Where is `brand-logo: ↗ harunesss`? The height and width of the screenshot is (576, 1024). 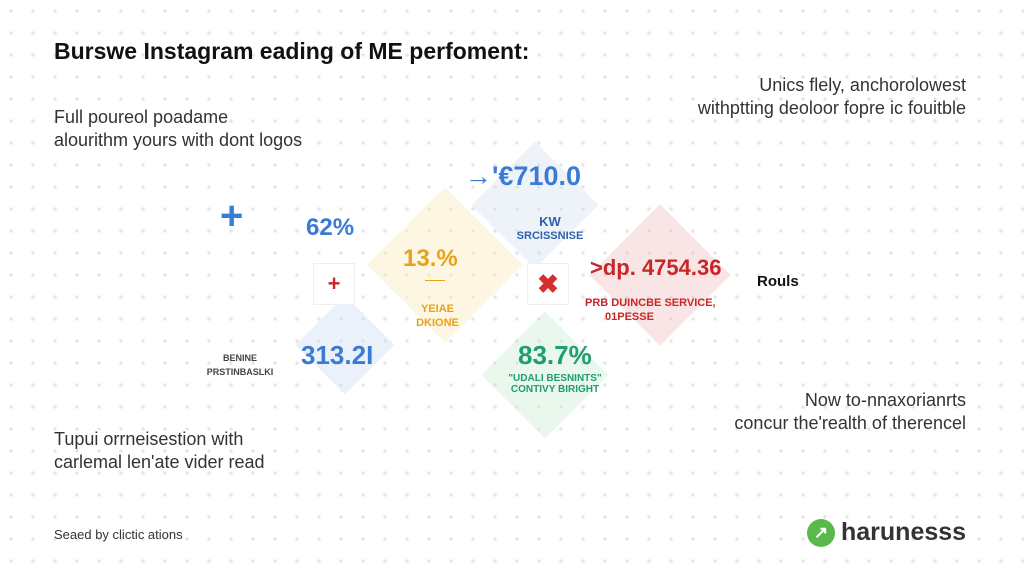 brand-logo: ↗ harunesss is located at coordinates (886, 532).